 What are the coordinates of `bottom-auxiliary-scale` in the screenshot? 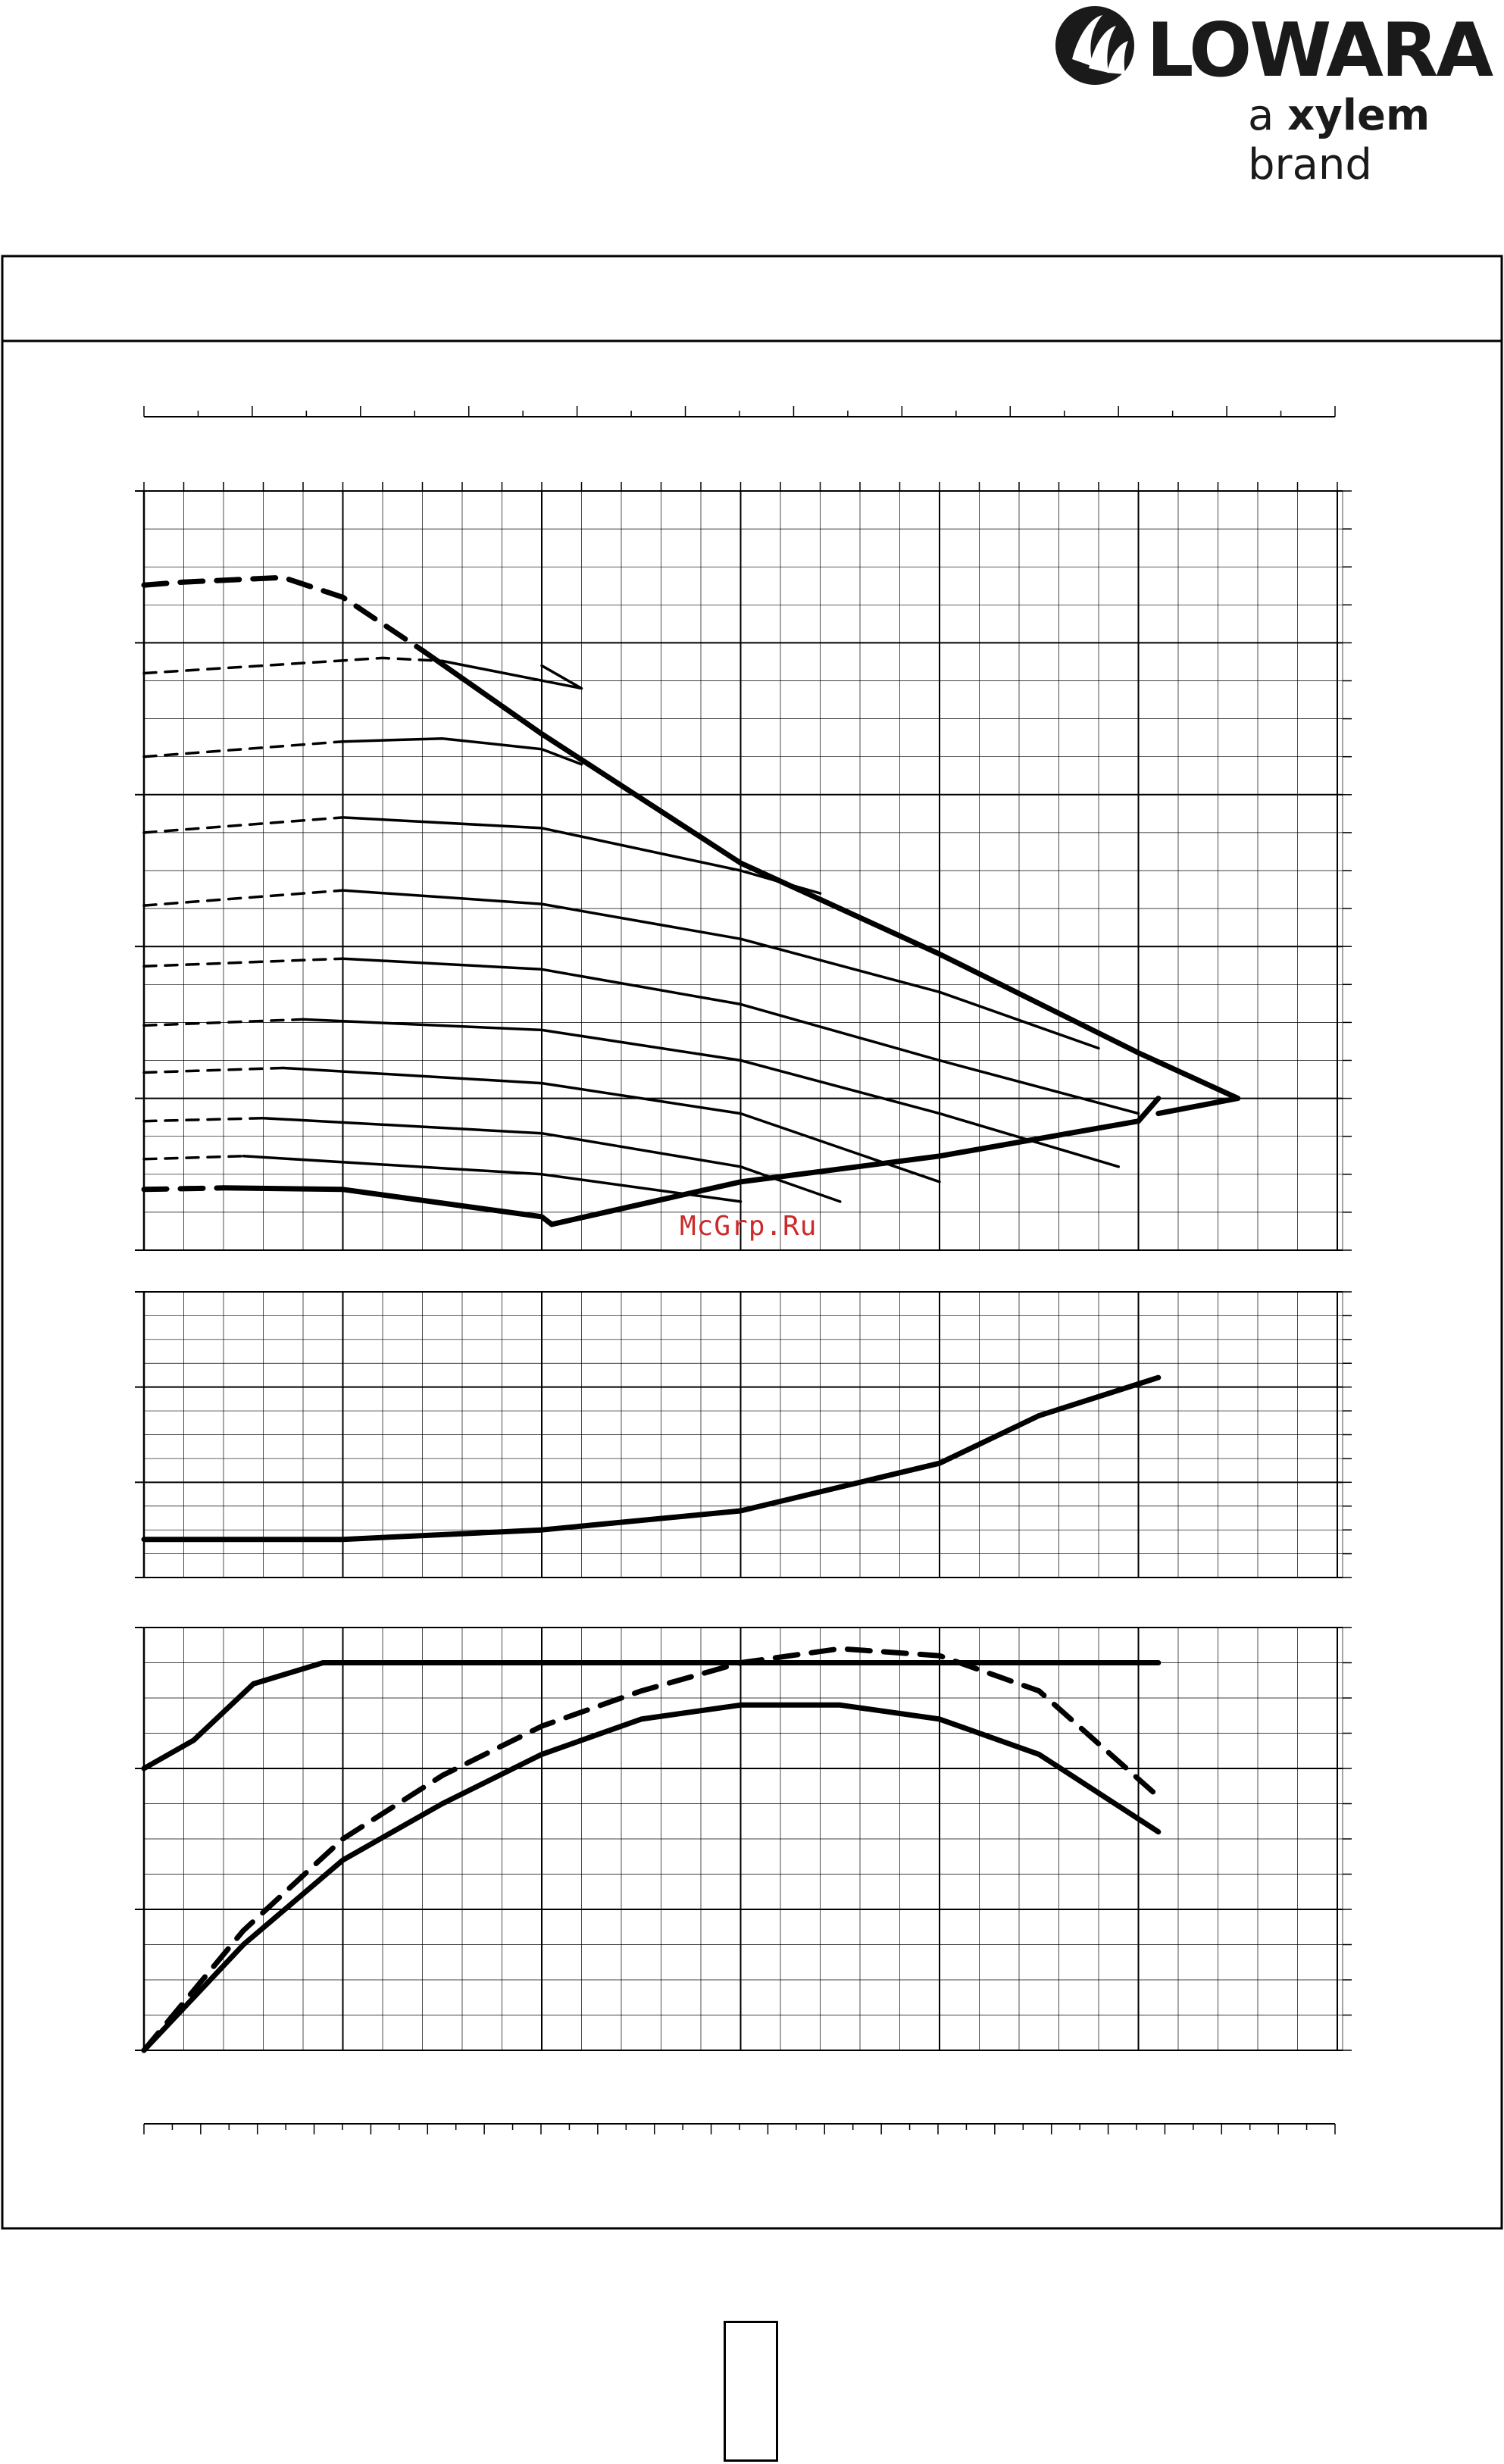 It's located at (739, 2128).